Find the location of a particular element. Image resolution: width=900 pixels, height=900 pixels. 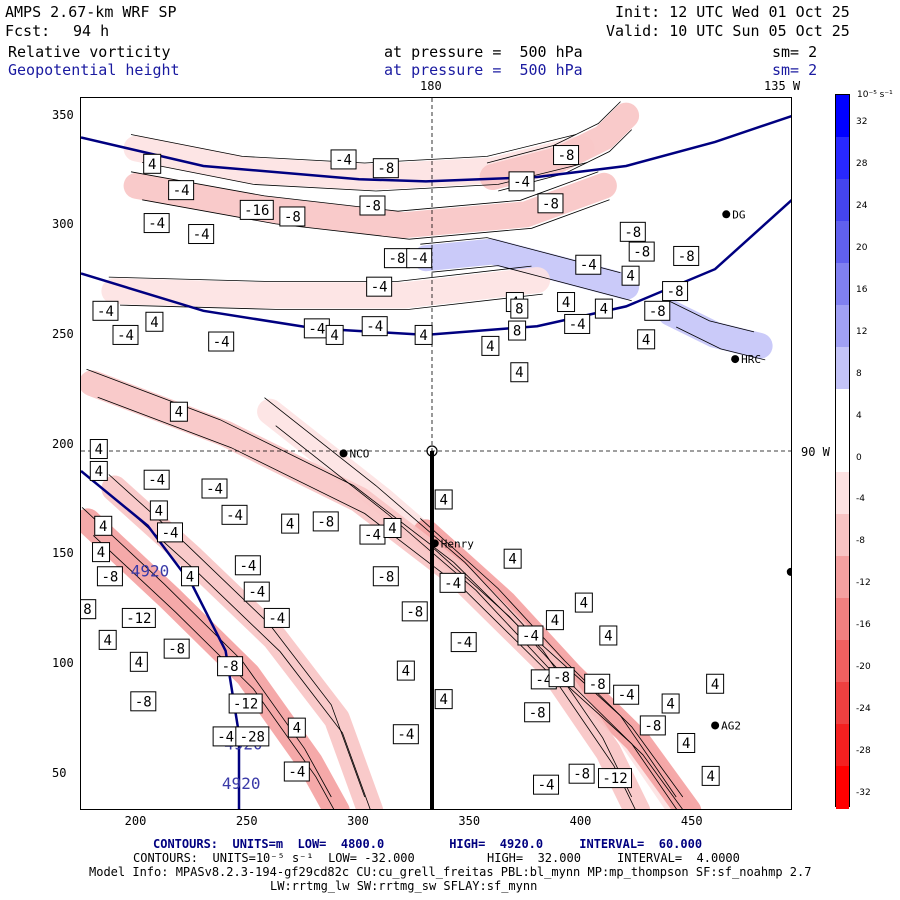

vorticity-label-7: -8 is located at coordinates (372, 205).